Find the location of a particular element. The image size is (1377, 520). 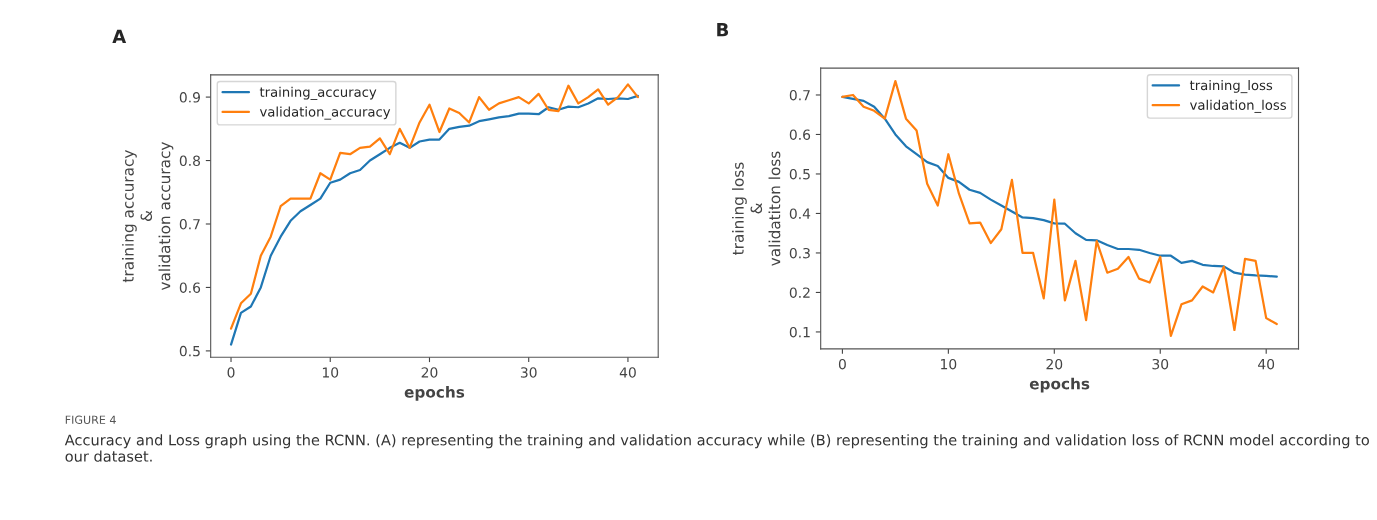

text: Accuracy and Loss graph using the RCNN. (A) representing the training and validation accuracy while (B) representing the training and validation loss of RCNN model according to our dataset. is located at coordinates (716, 448).